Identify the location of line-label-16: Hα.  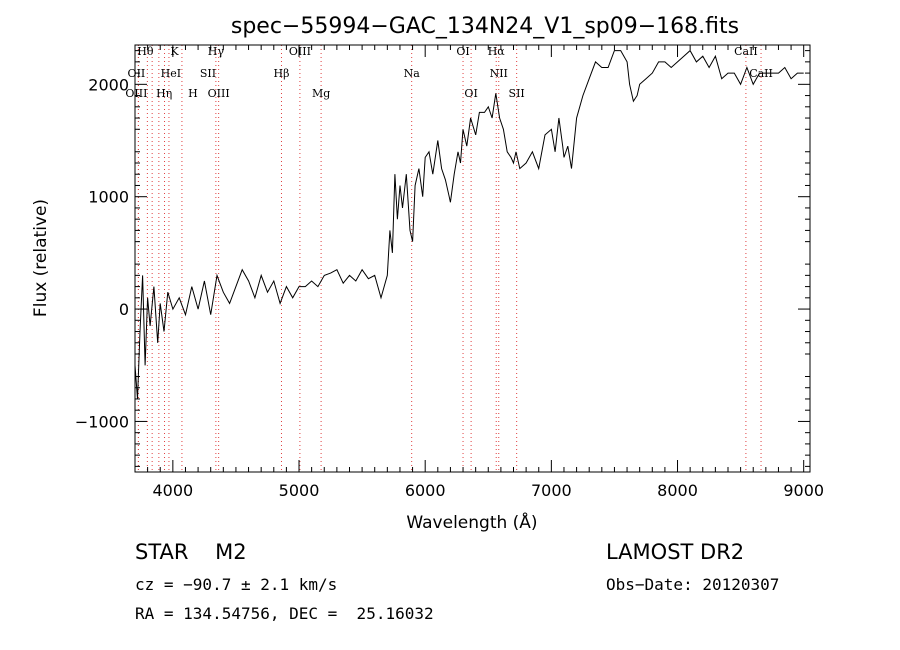
(497, 51).